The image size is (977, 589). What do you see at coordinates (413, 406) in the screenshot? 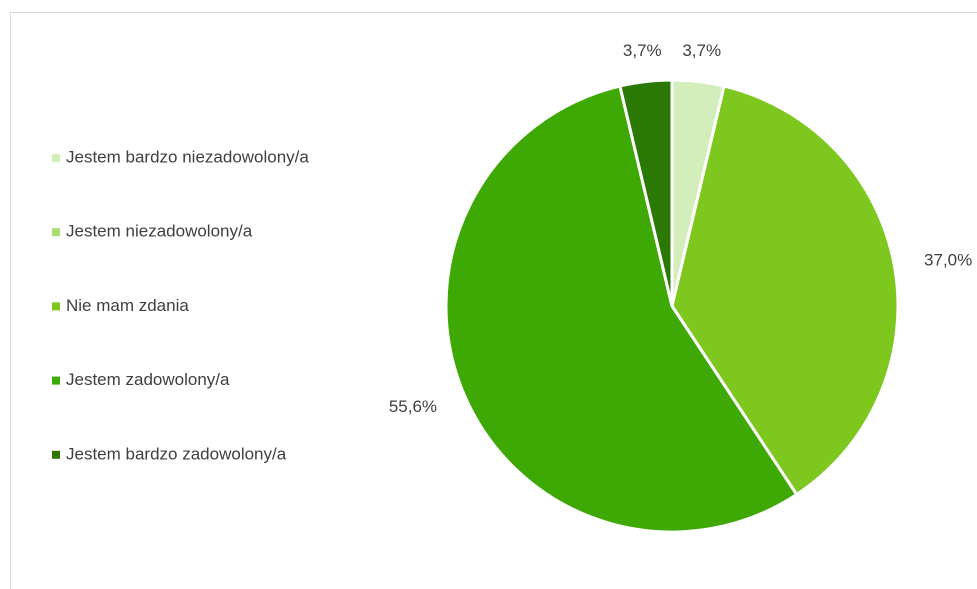
I see `data-label: 55,6%` at bounding box center [413, 406].